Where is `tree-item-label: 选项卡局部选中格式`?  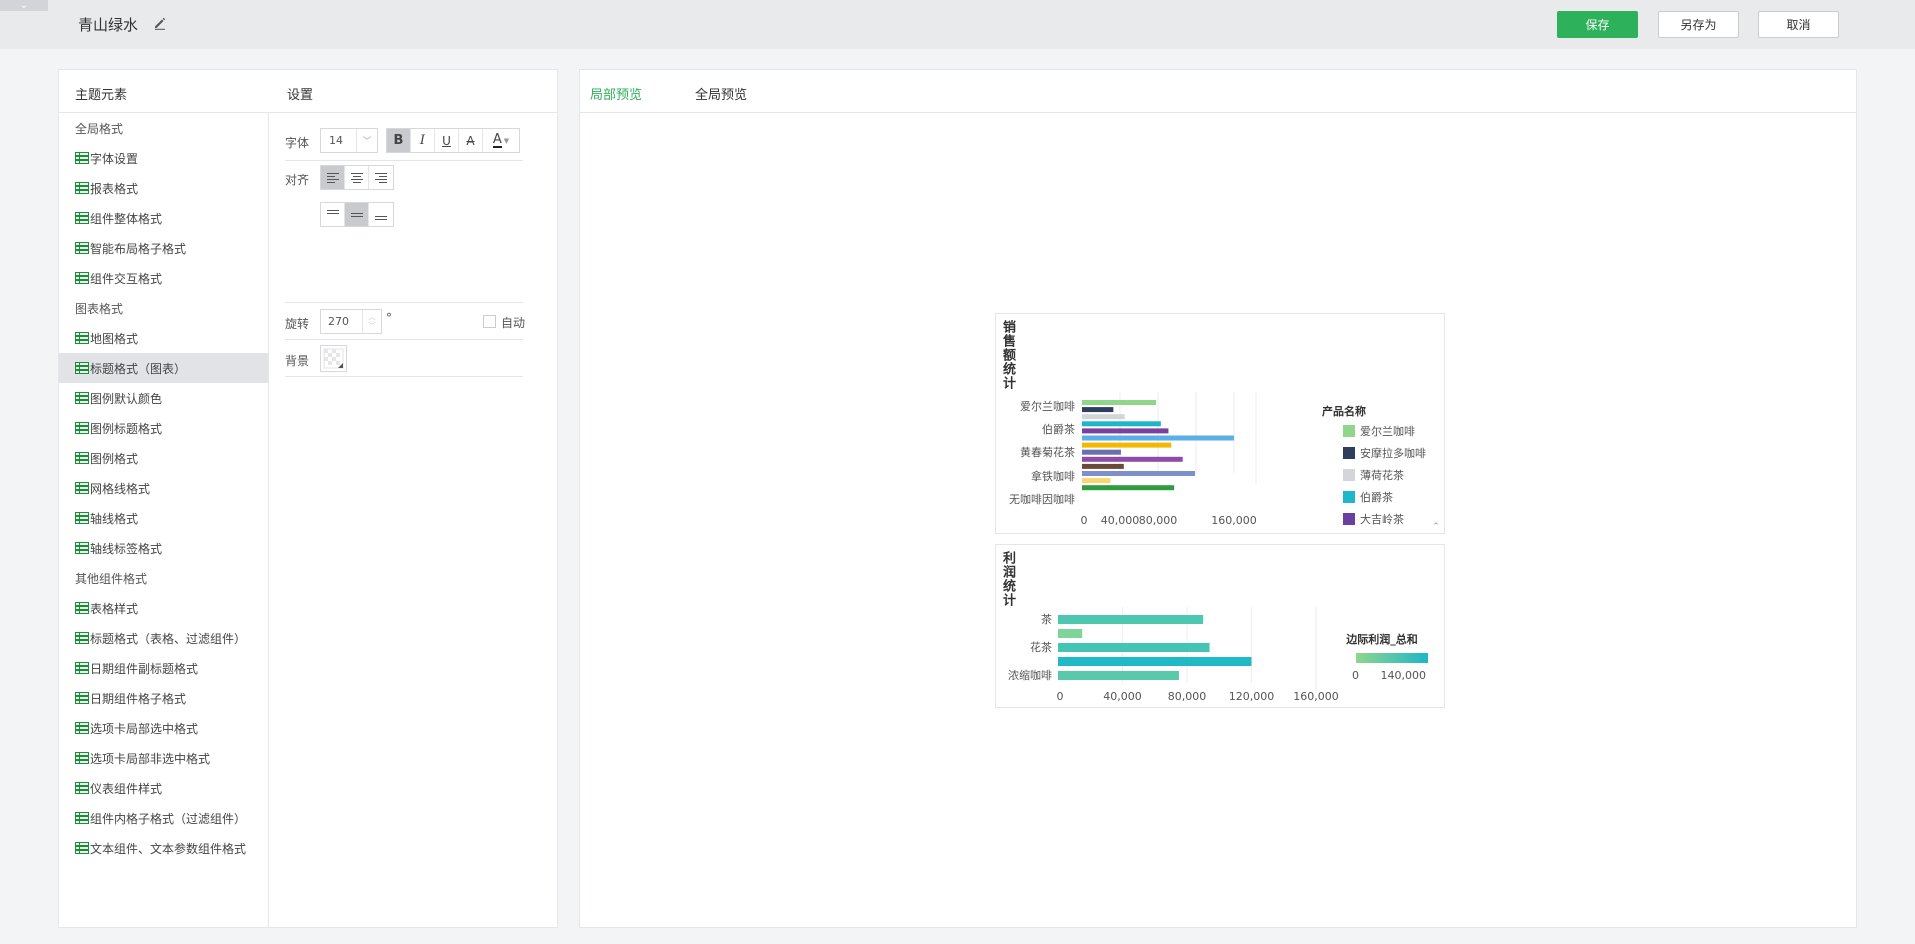
tree-item-label: 选项卡局部选中格式 is located at coordinates (144, 728).